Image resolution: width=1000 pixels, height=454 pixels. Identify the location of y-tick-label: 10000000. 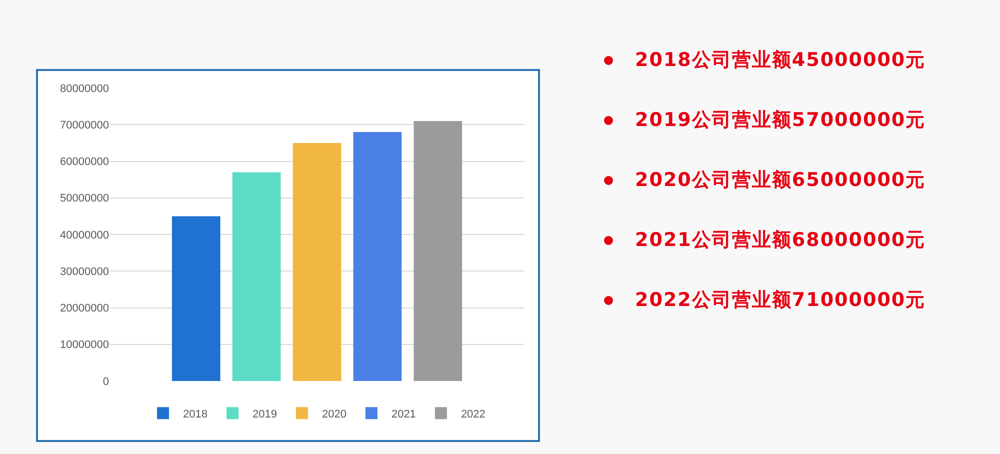
(84, 345).